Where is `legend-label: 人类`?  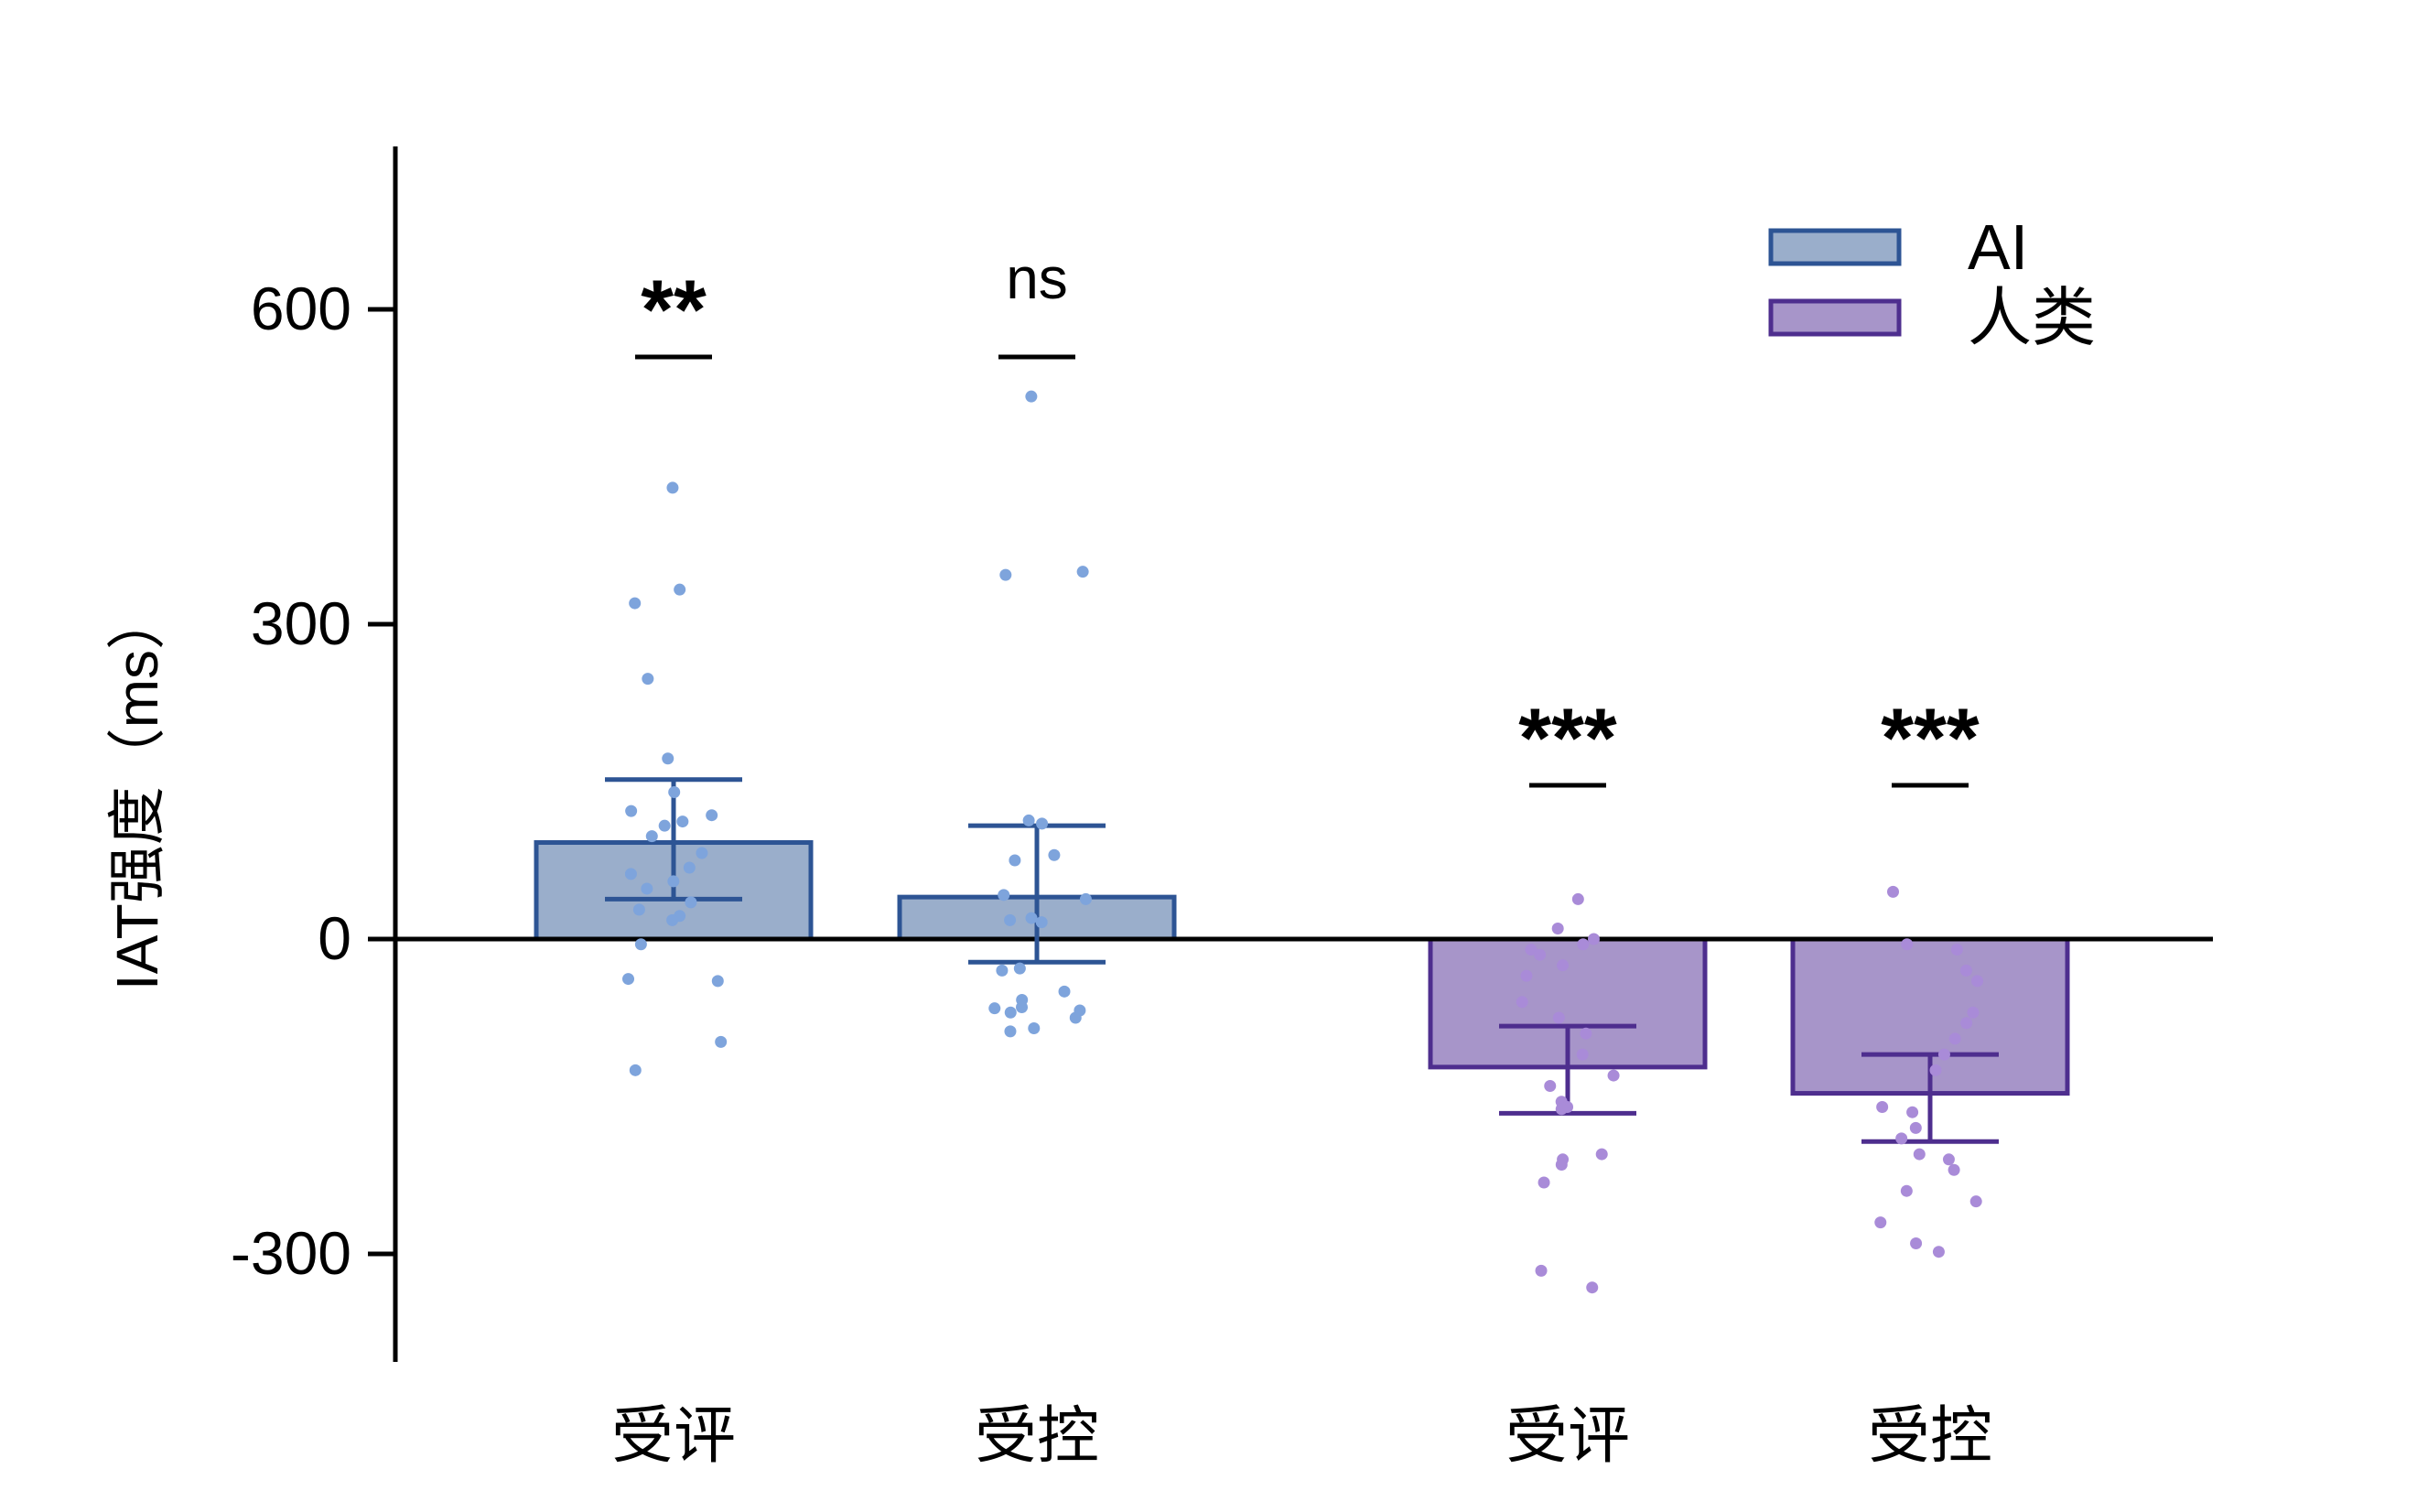 legend-label: 人类 is located at coordinates (2032, 317).